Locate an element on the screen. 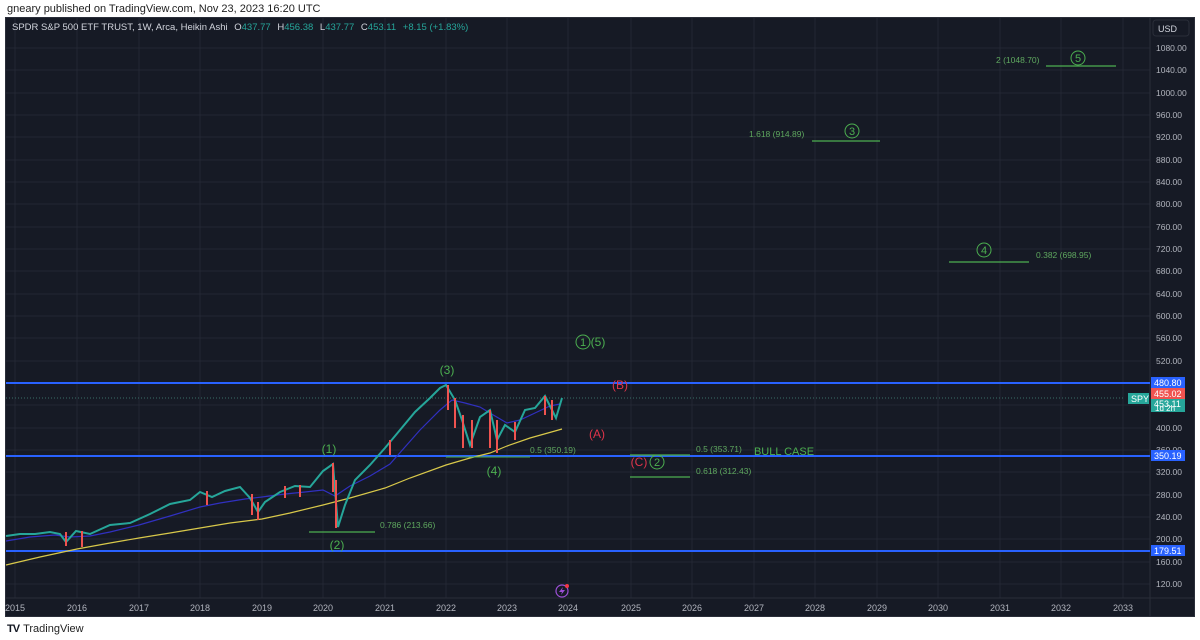 This screenshot has height=640, width=1200. svg-text: 1040.00 is located at coordinates (1171, 70).